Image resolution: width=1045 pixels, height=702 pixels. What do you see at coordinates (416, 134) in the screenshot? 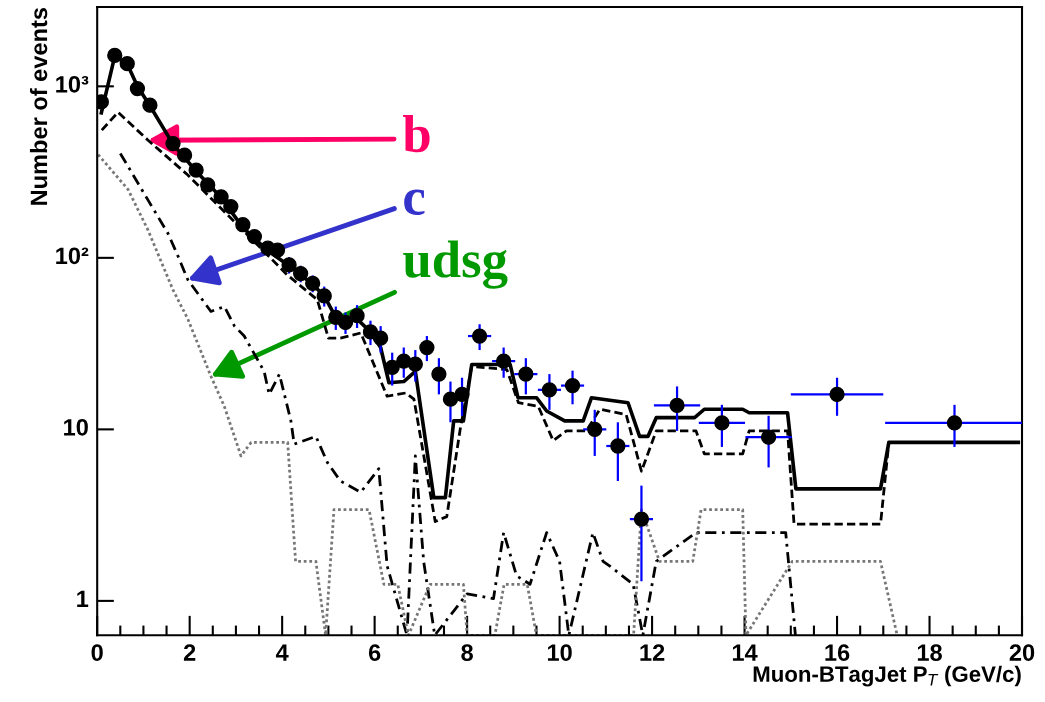
I see `annotation: b` at bounding box center [416, 134].